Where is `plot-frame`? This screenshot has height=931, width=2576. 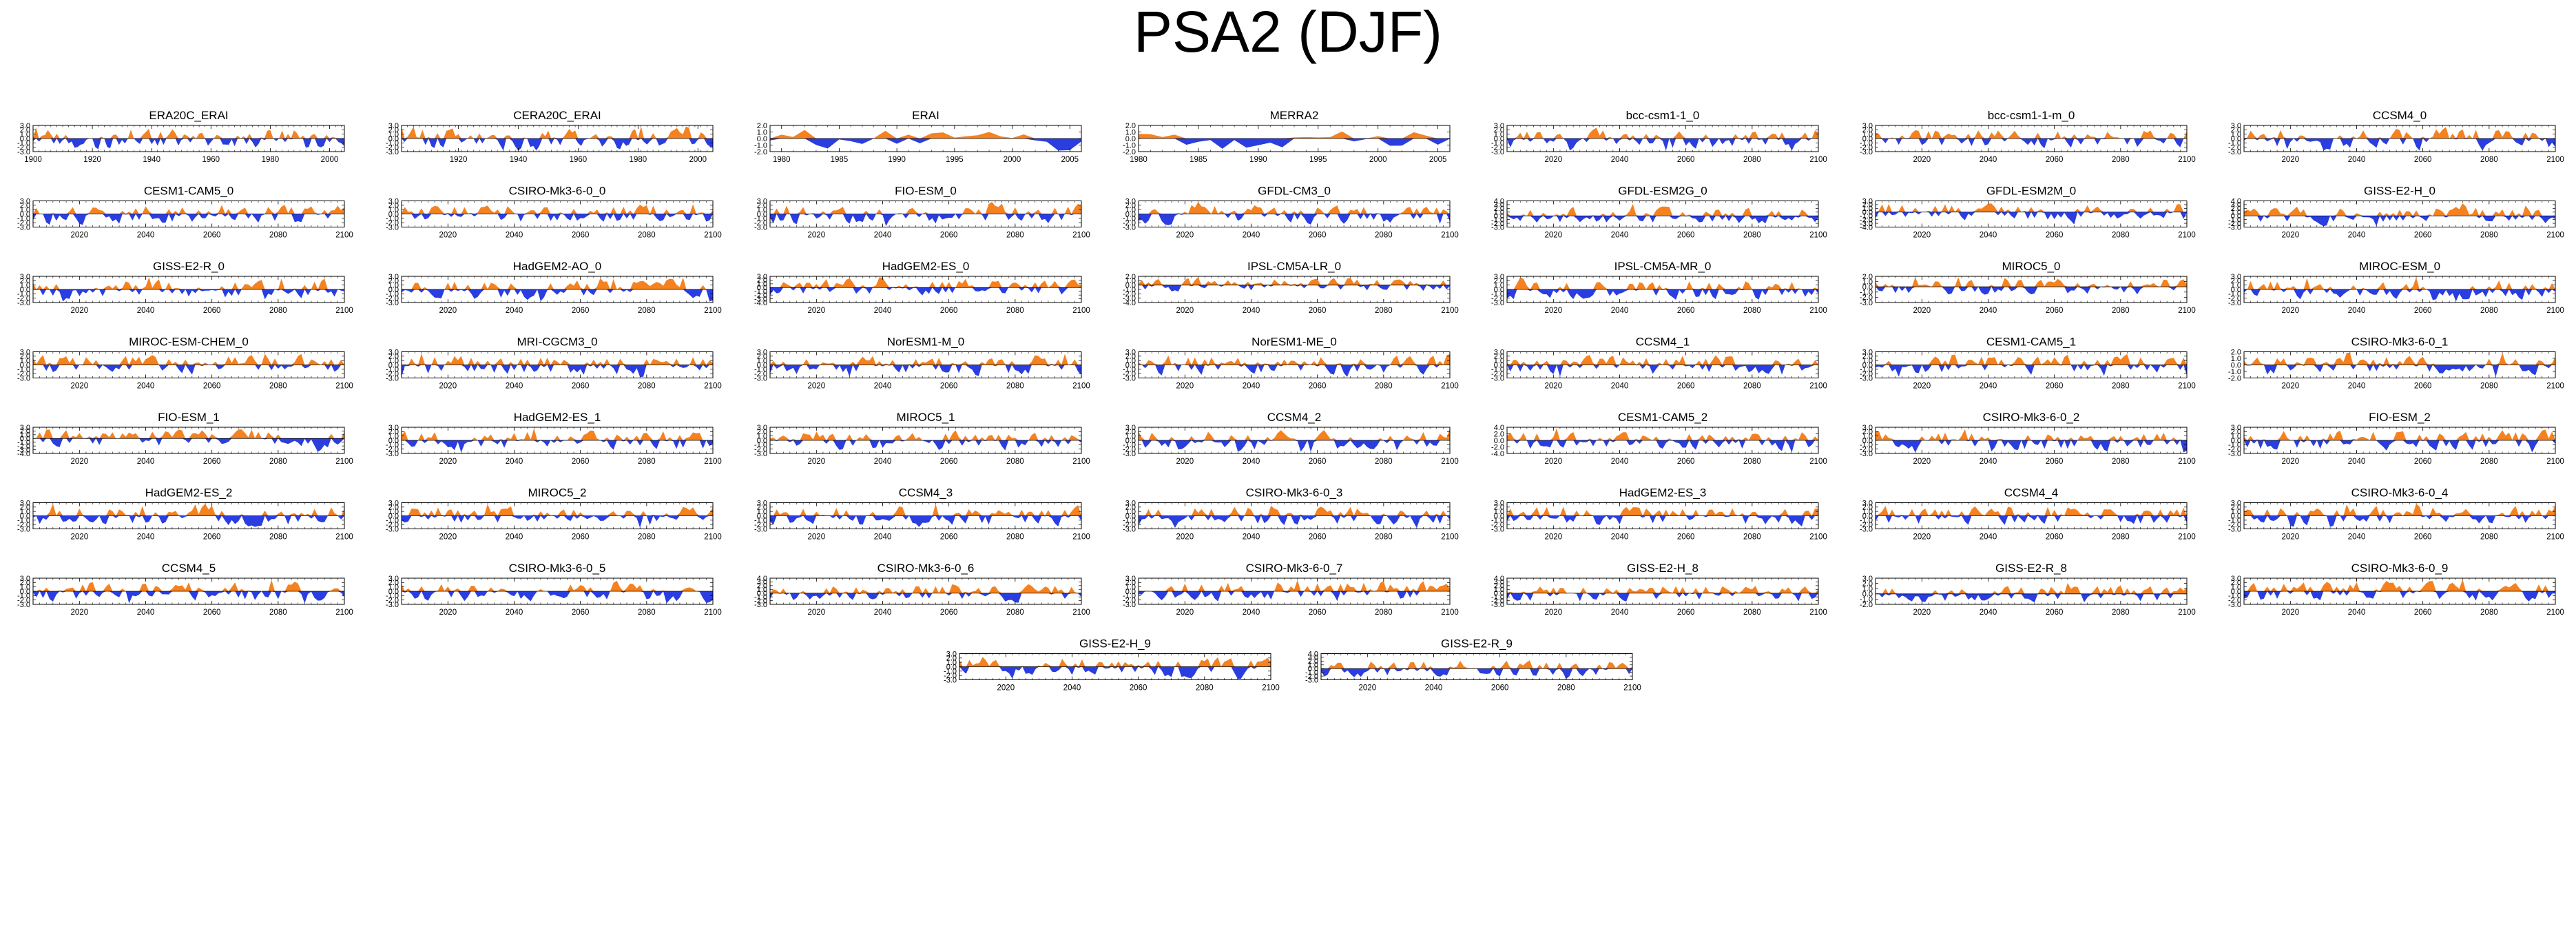
plot-frame is located at coordinates (2031, 214).